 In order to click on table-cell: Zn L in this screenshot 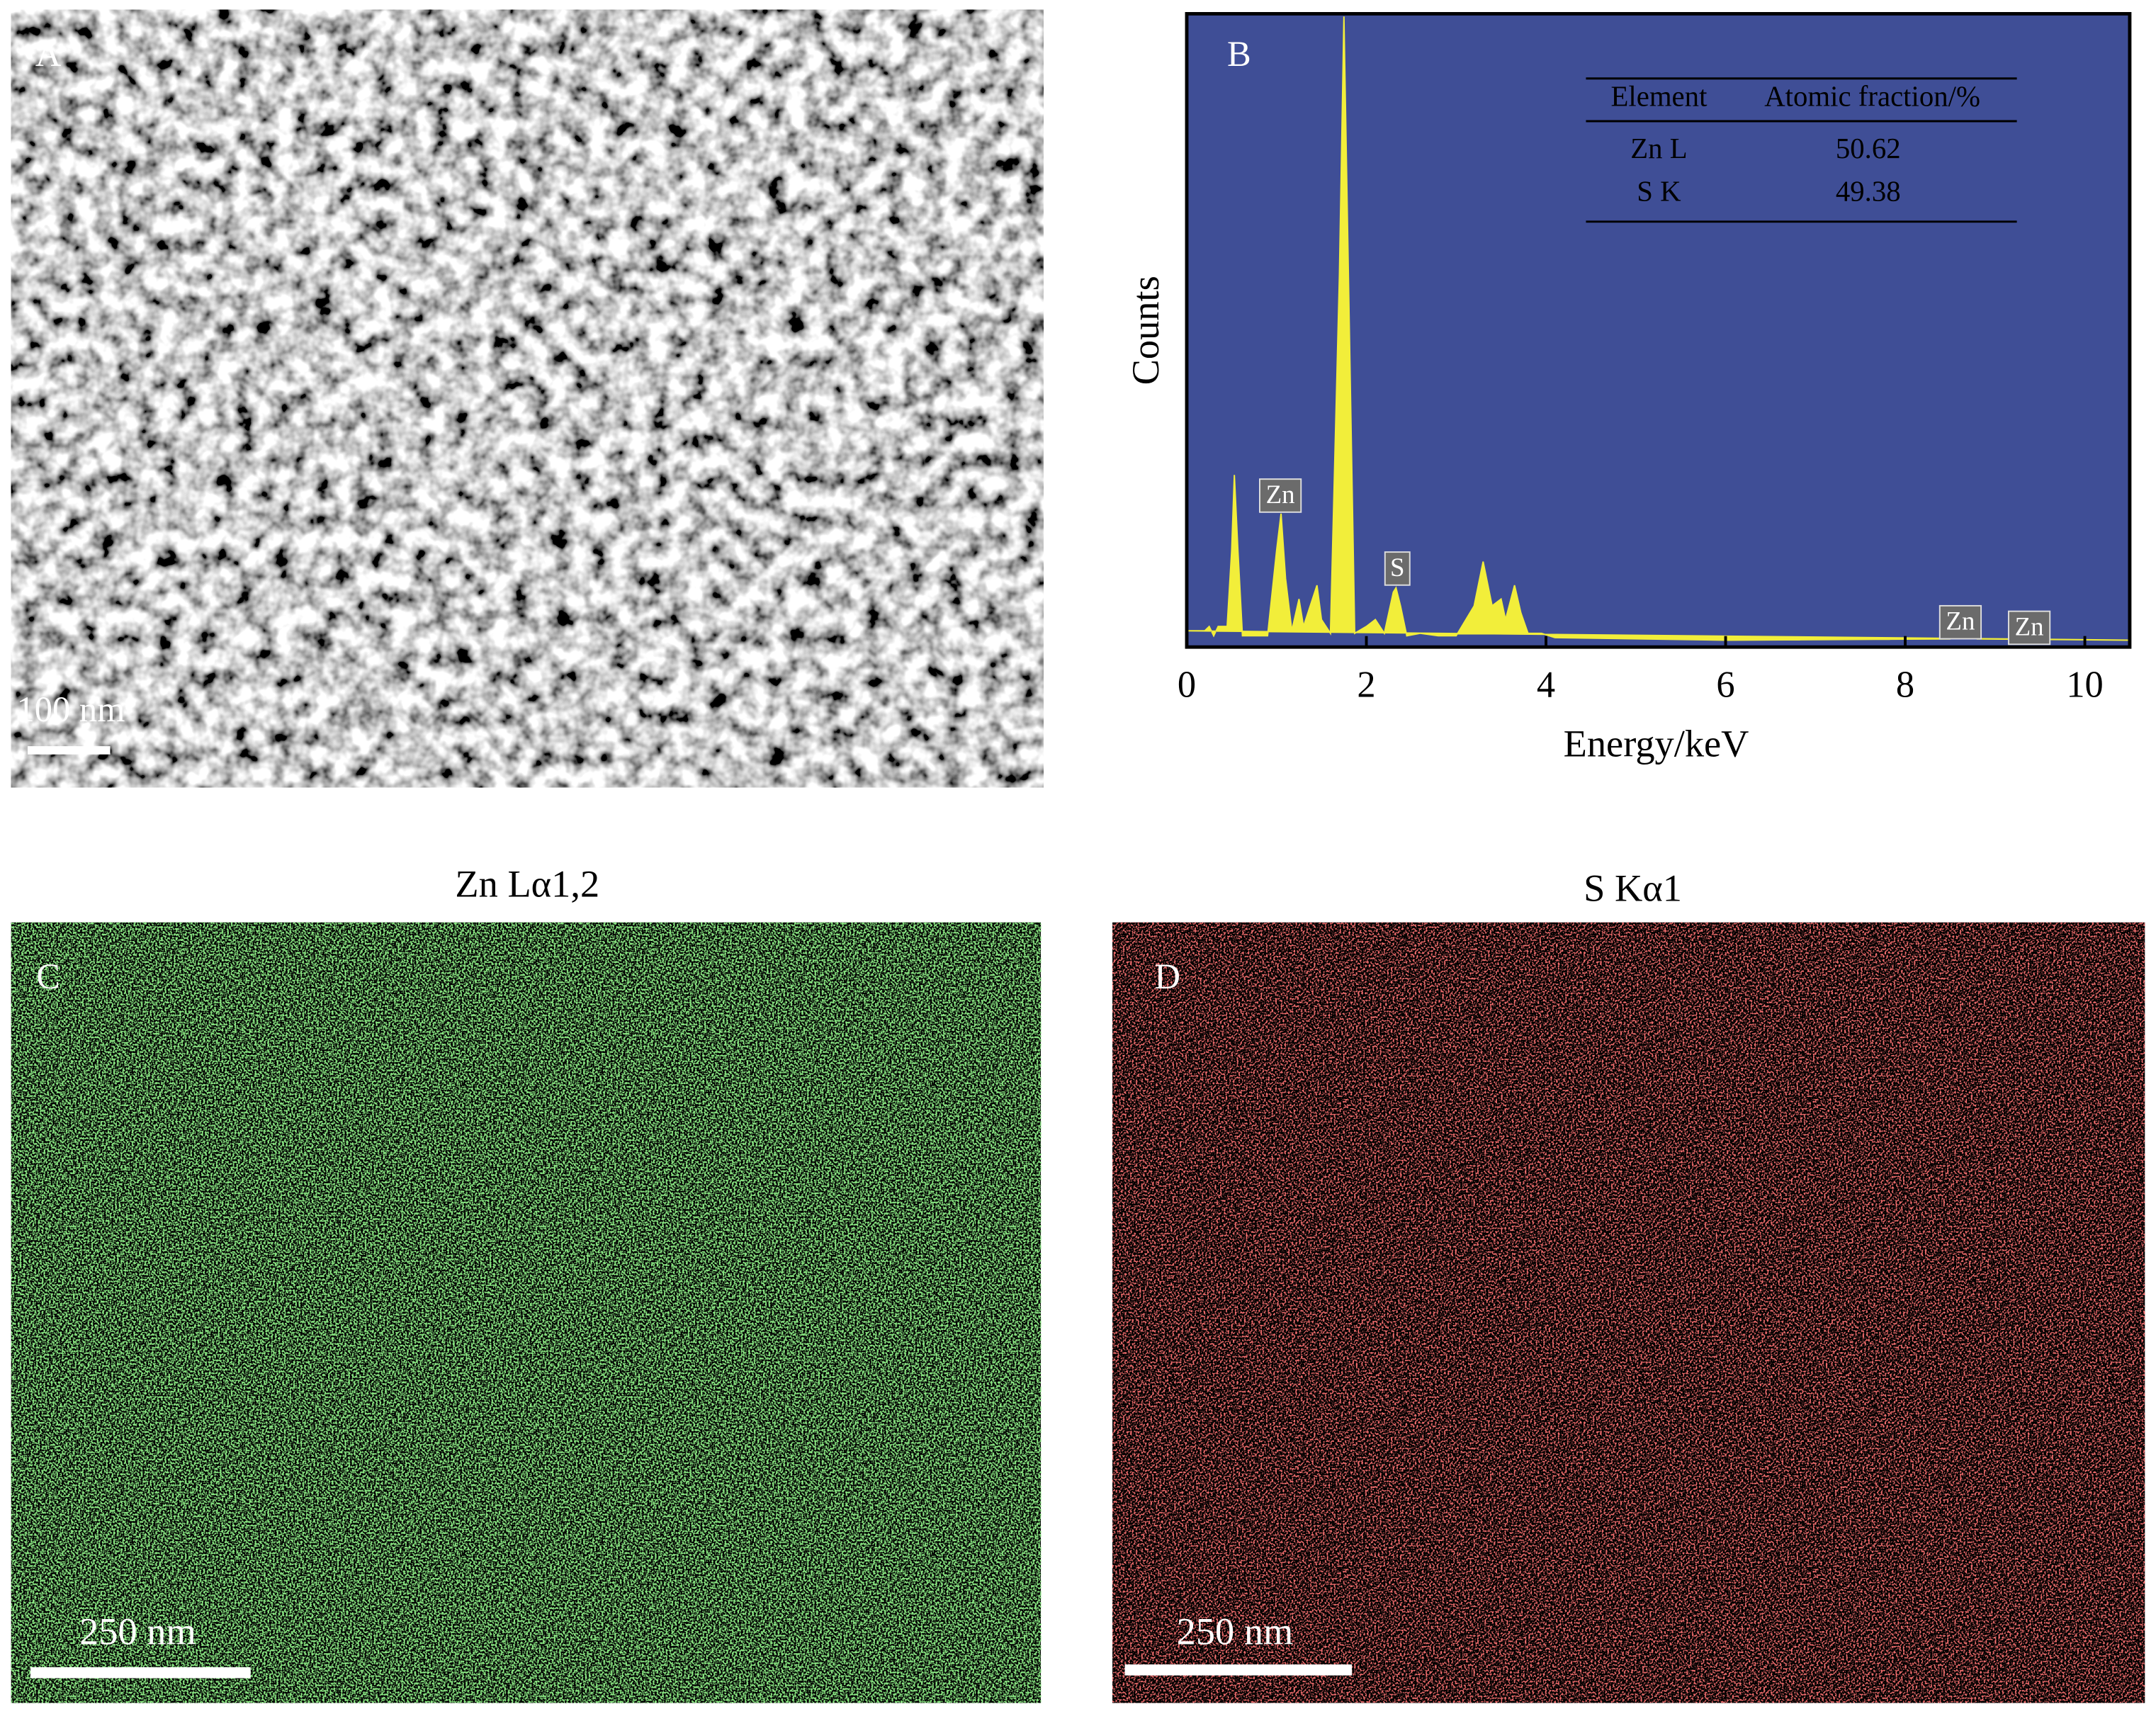, I will do `click(1659, 148)`.